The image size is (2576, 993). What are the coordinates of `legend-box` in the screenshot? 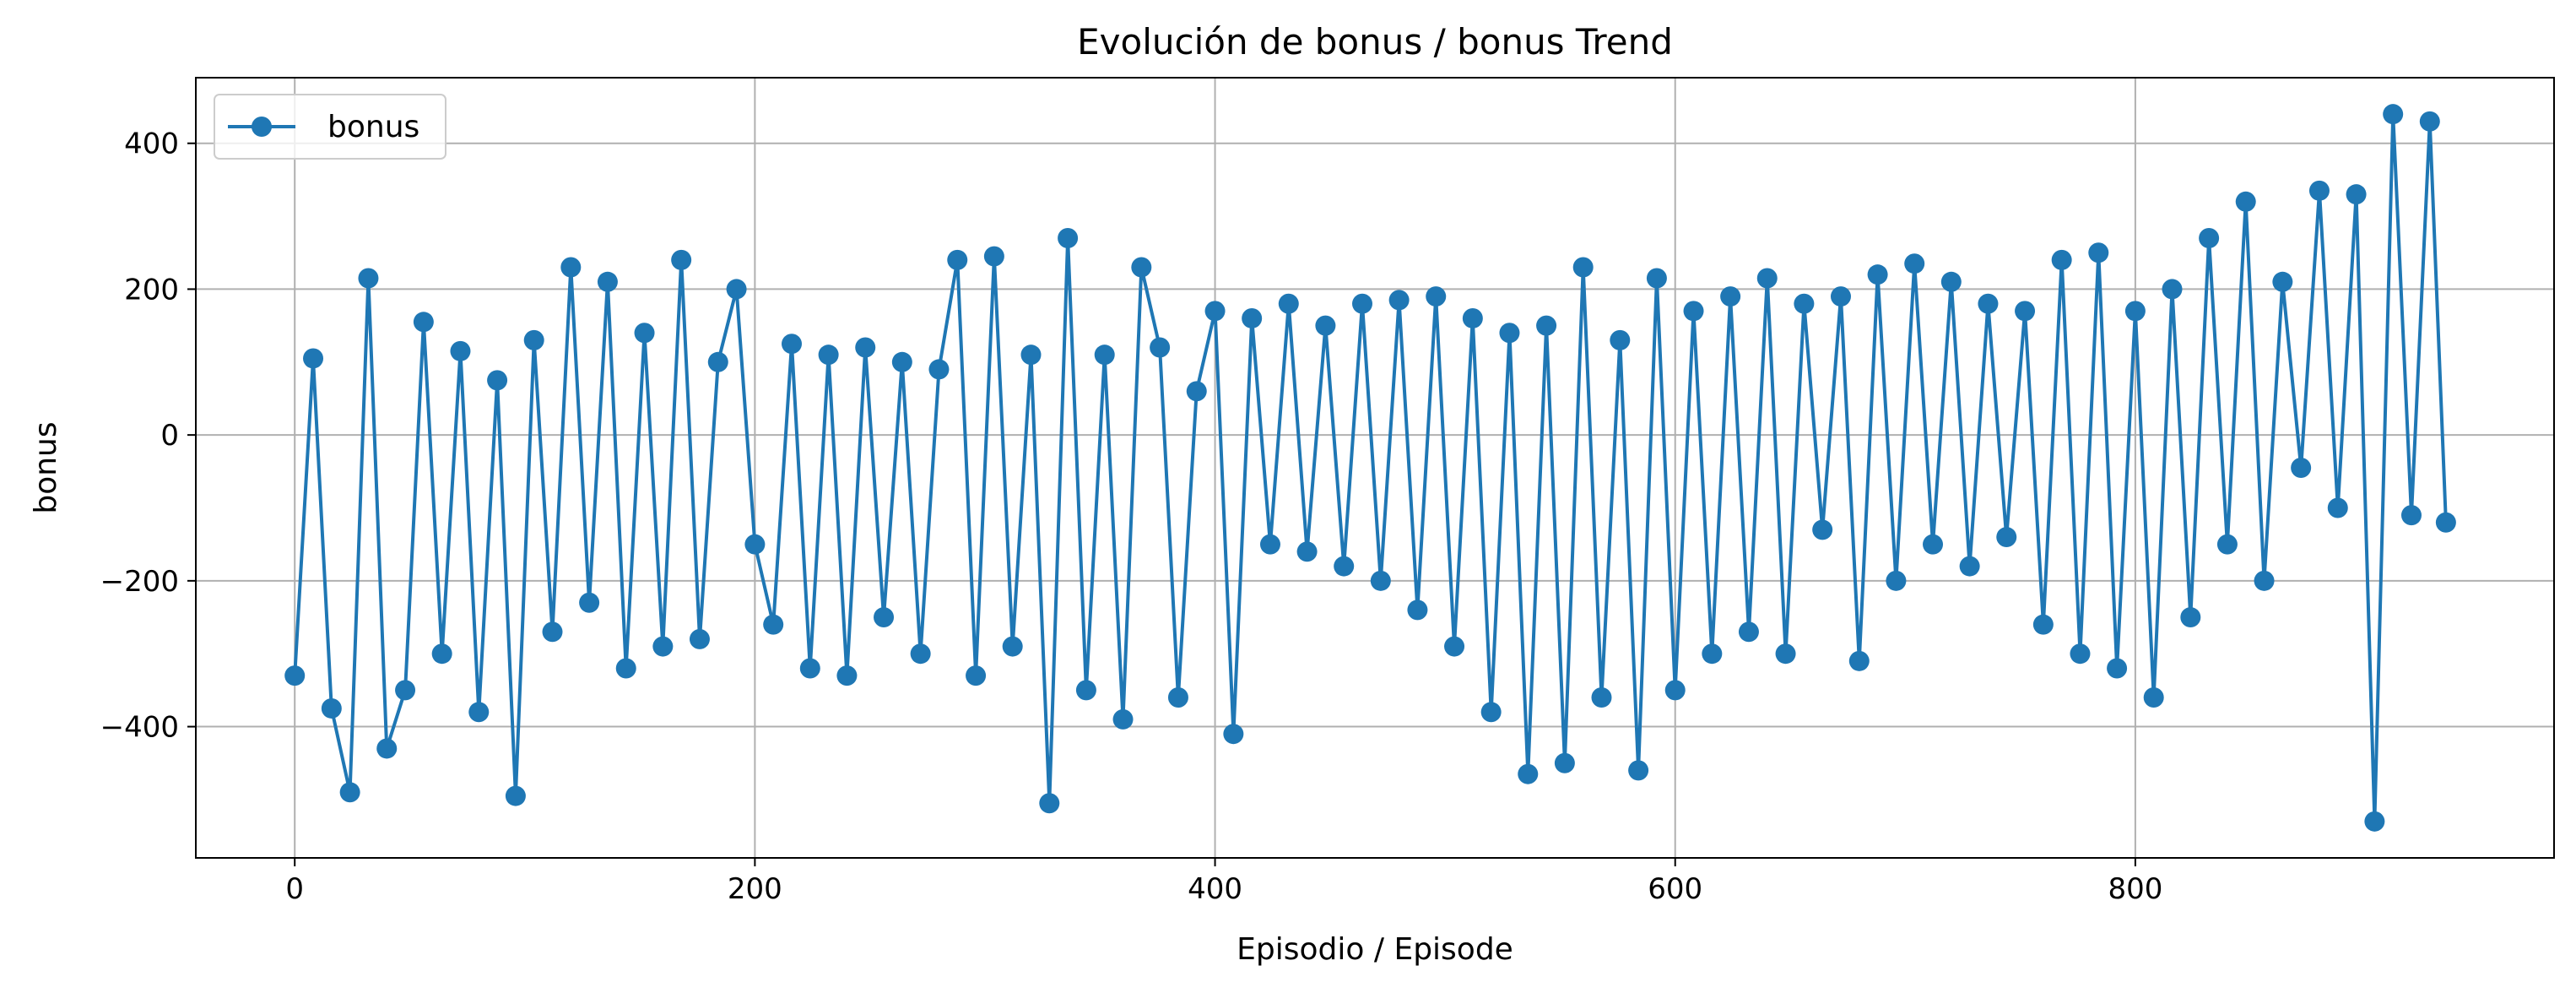 It's located at (330, 127).